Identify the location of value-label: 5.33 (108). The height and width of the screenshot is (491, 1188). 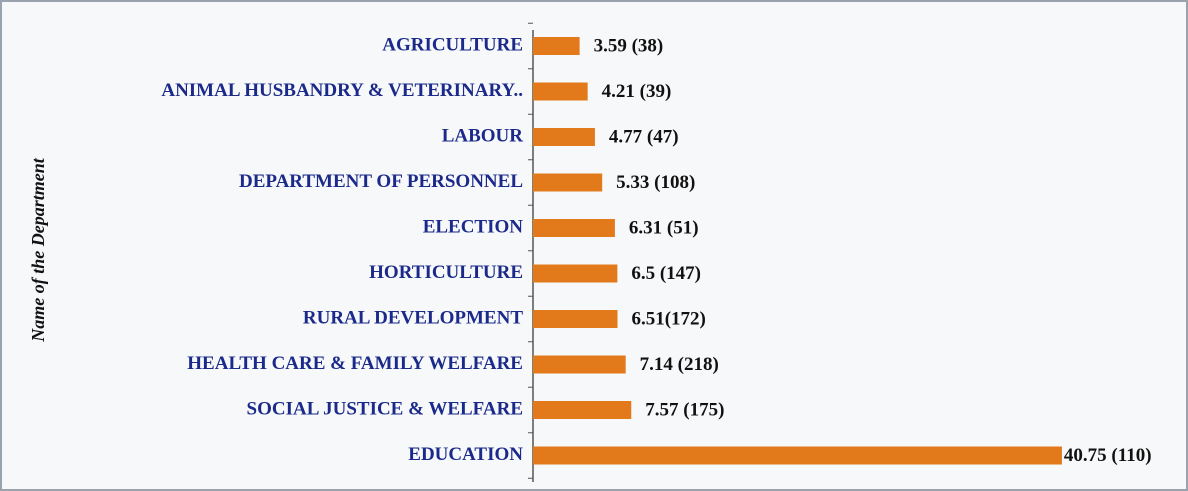
(655, 182).